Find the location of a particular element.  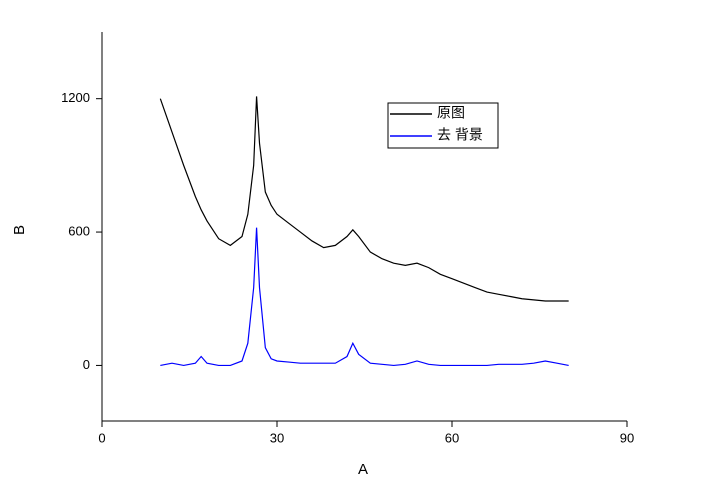

y-tick-label: 600 is located at coordinates (79, 230).